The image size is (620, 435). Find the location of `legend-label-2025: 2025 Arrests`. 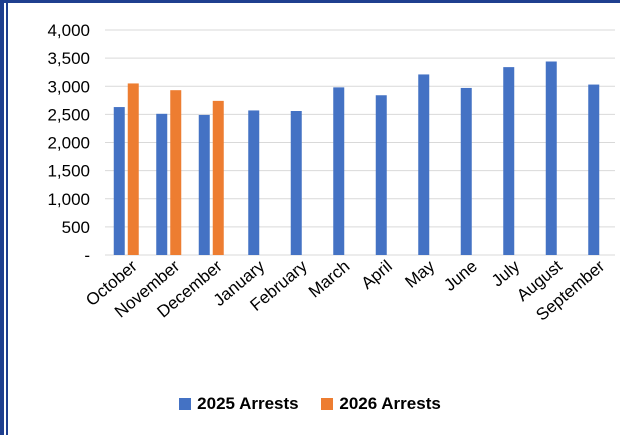

legend-label-2025: 2025 Arrests is located at coordinates (248, 403).